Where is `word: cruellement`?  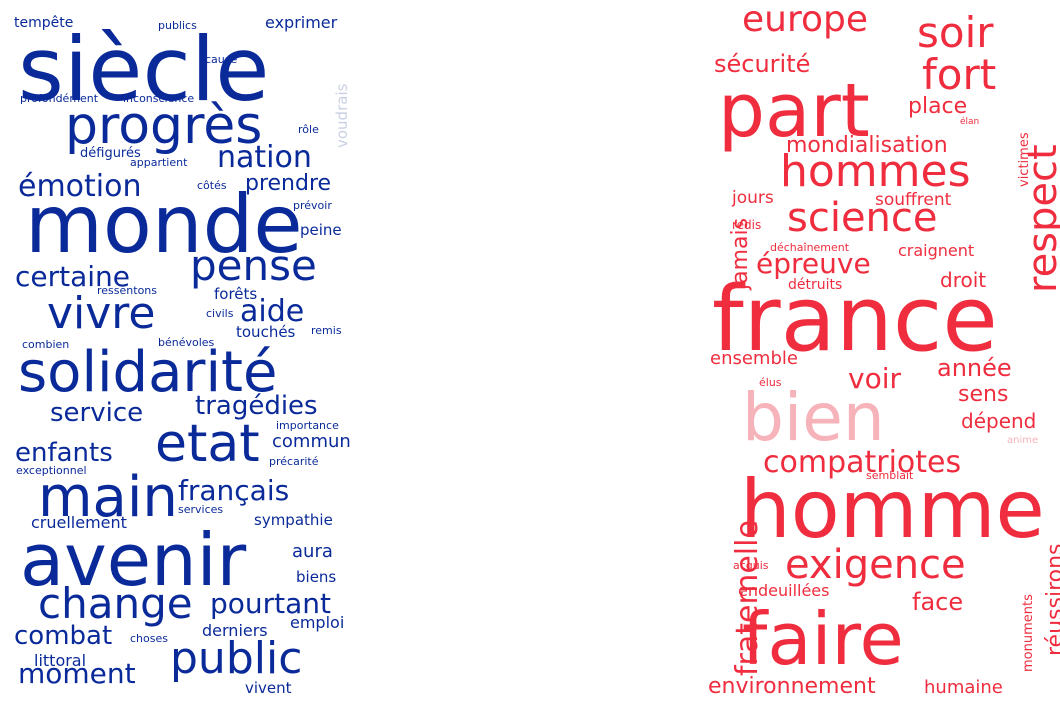 word: cruellement is located at coordinates (79, 522).